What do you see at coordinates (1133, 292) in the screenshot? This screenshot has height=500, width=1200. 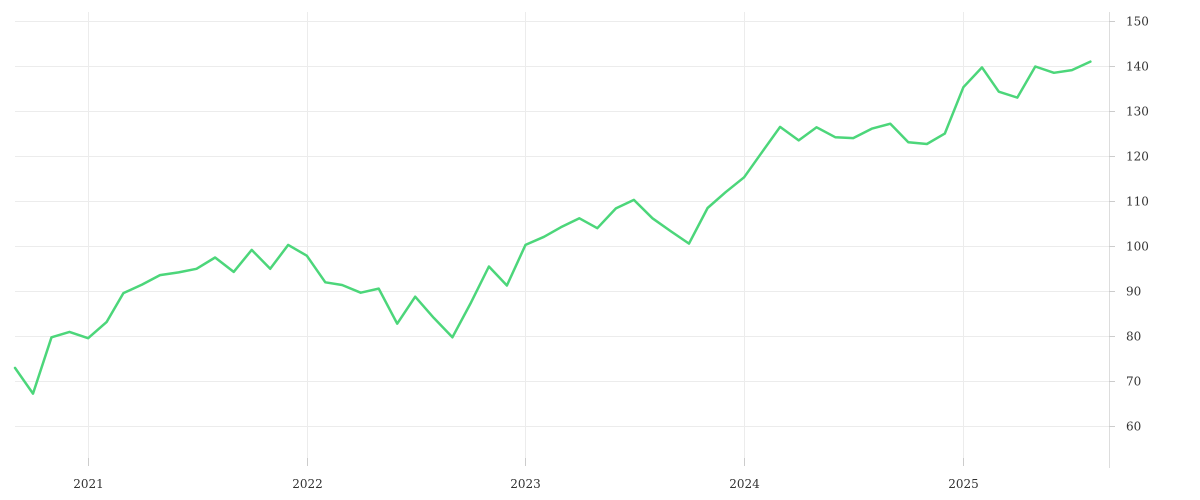 I see `y-tick-label: 90` at bounding box center [1133, 292].